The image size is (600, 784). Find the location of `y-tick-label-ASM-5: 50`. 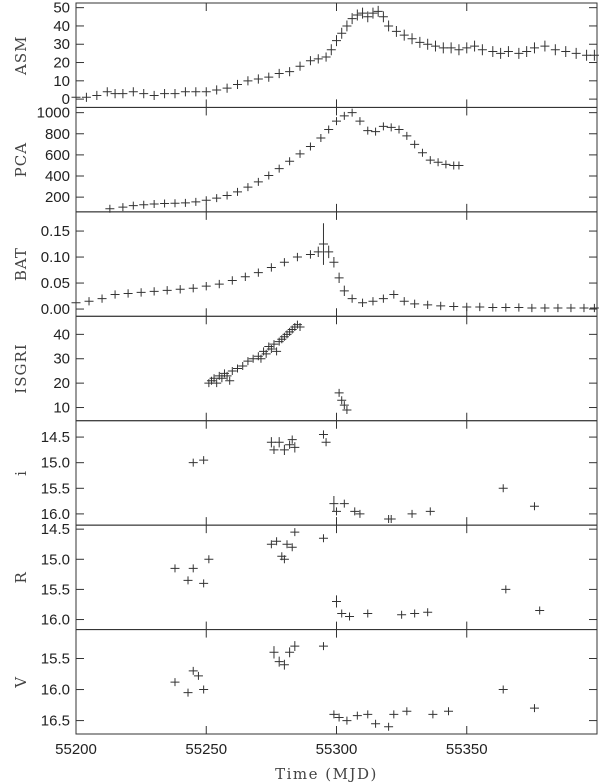

y-tick-label-ASM-5: 50 is located at coordinates (61, 8).